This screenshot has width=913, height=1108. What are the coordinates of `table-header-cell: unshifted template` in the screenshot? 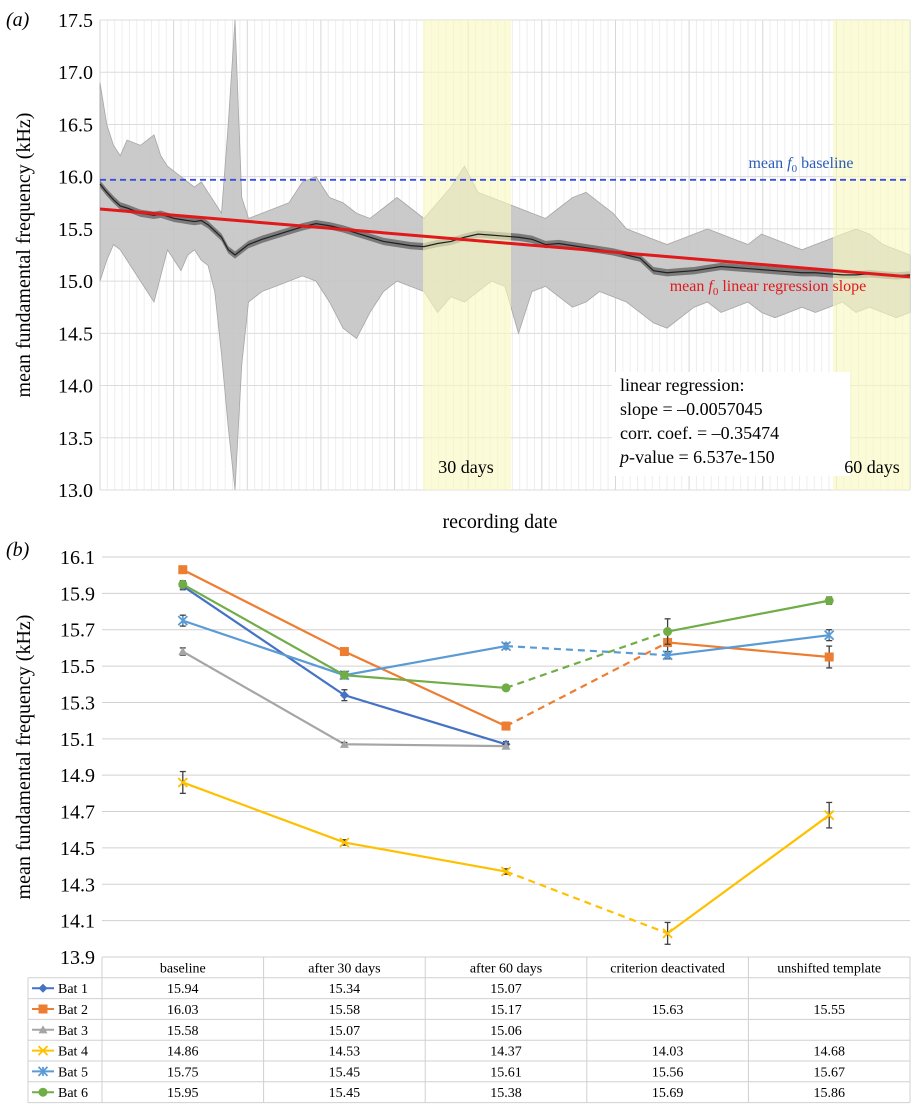 It's located at (829, 968).